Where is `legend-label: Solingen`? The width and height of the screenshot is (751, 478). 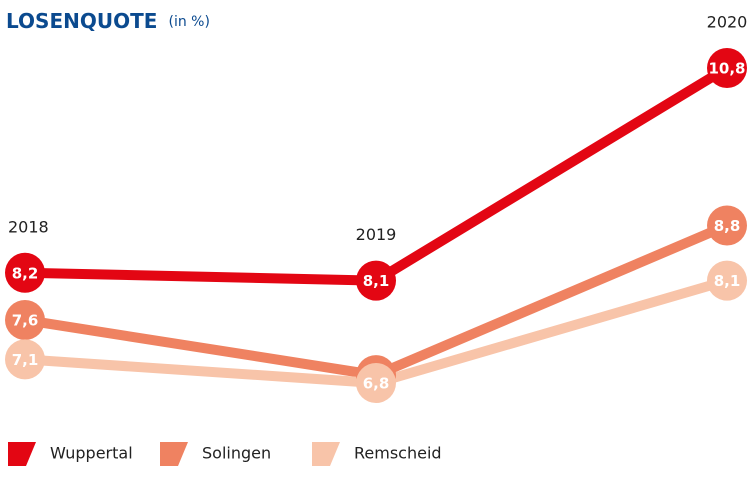 legend-label: Solingen is located at coordinates (236, 453).